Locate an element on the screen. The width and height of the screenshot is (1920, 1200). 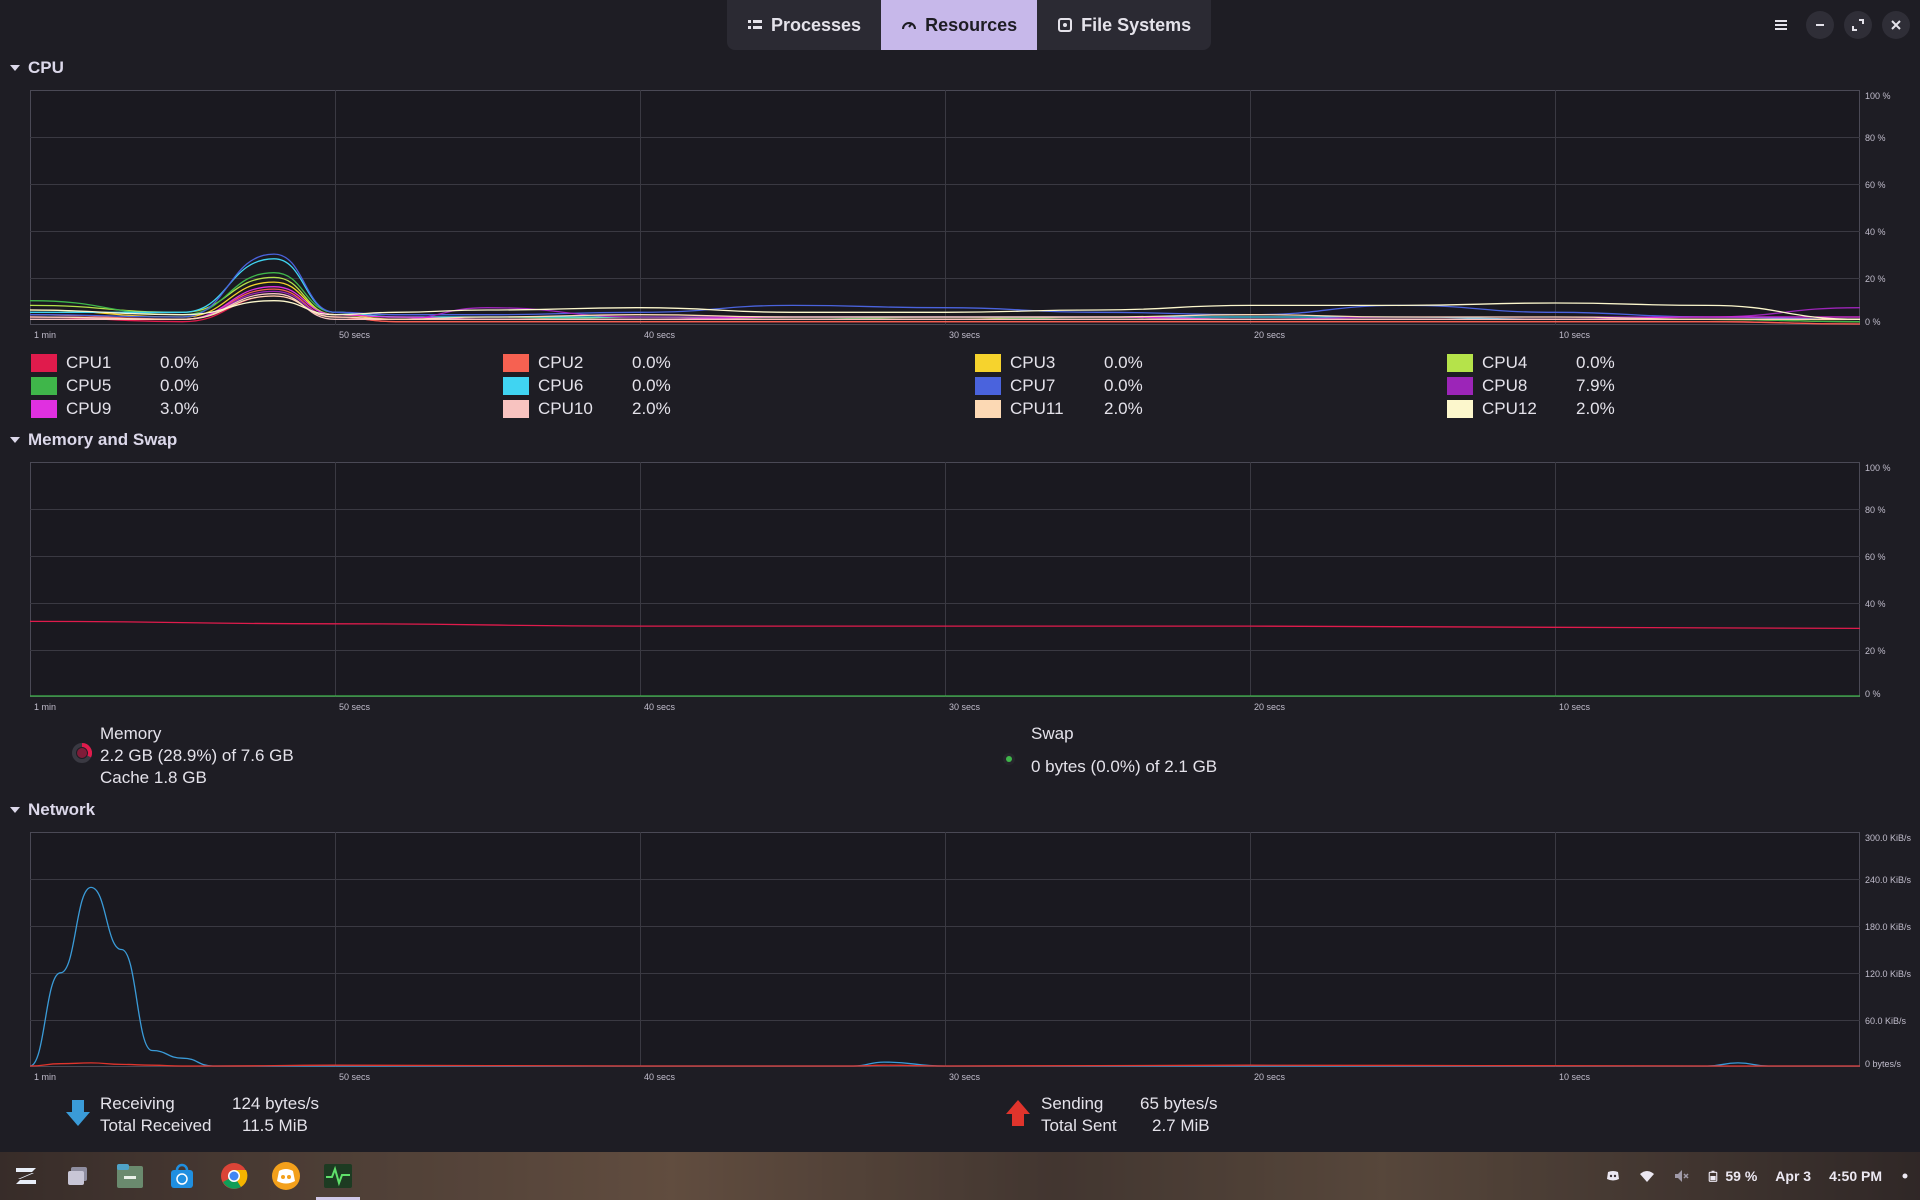
tab-label: Processes is located at coordinates (816, 24).